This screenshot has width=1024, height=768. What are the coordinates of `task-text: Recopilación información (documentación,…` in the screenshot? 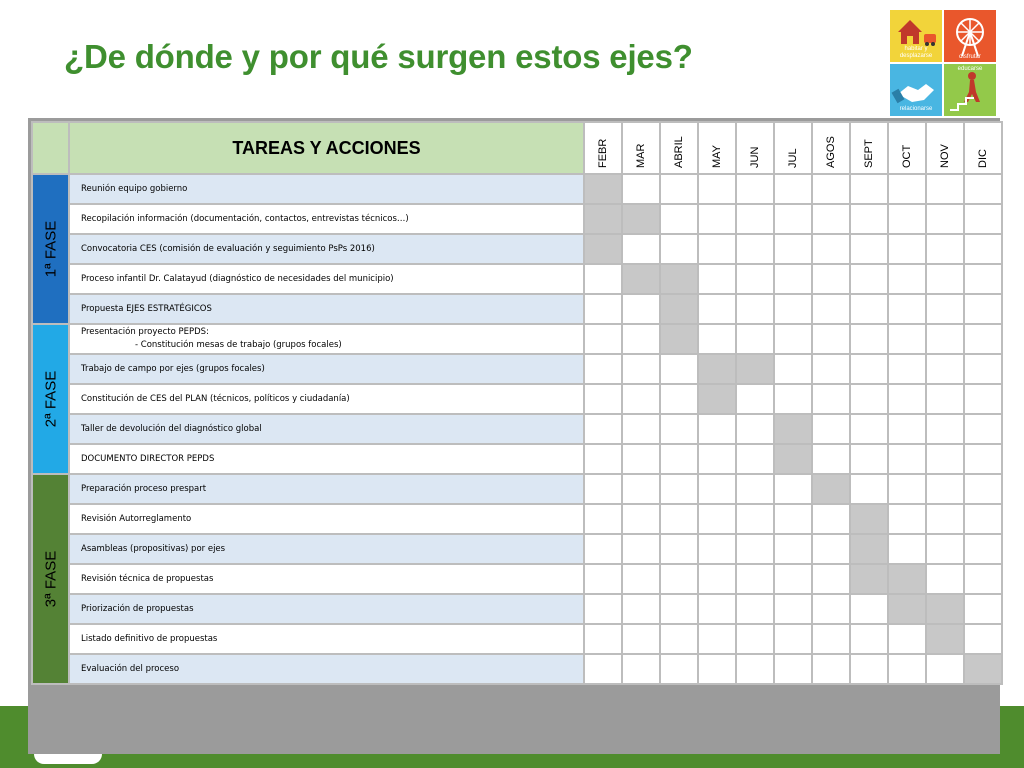 It's located at (245, 218).